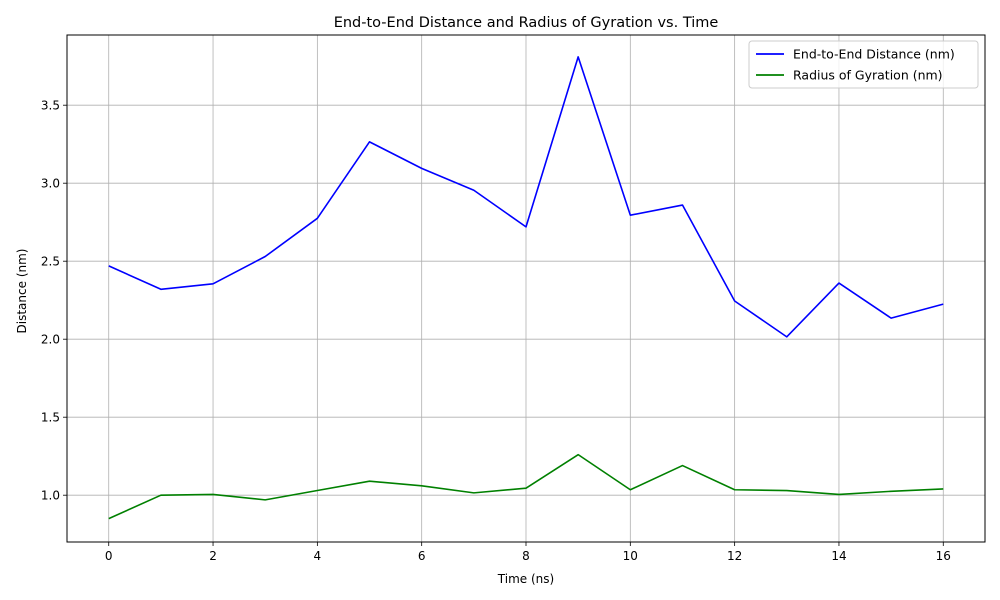 This screenshot has height=600, width=1000. What do you see at coordinates (109, 556) in the screenshot?
I see `x-tick-label: 0` at bounding box center [109, 556].